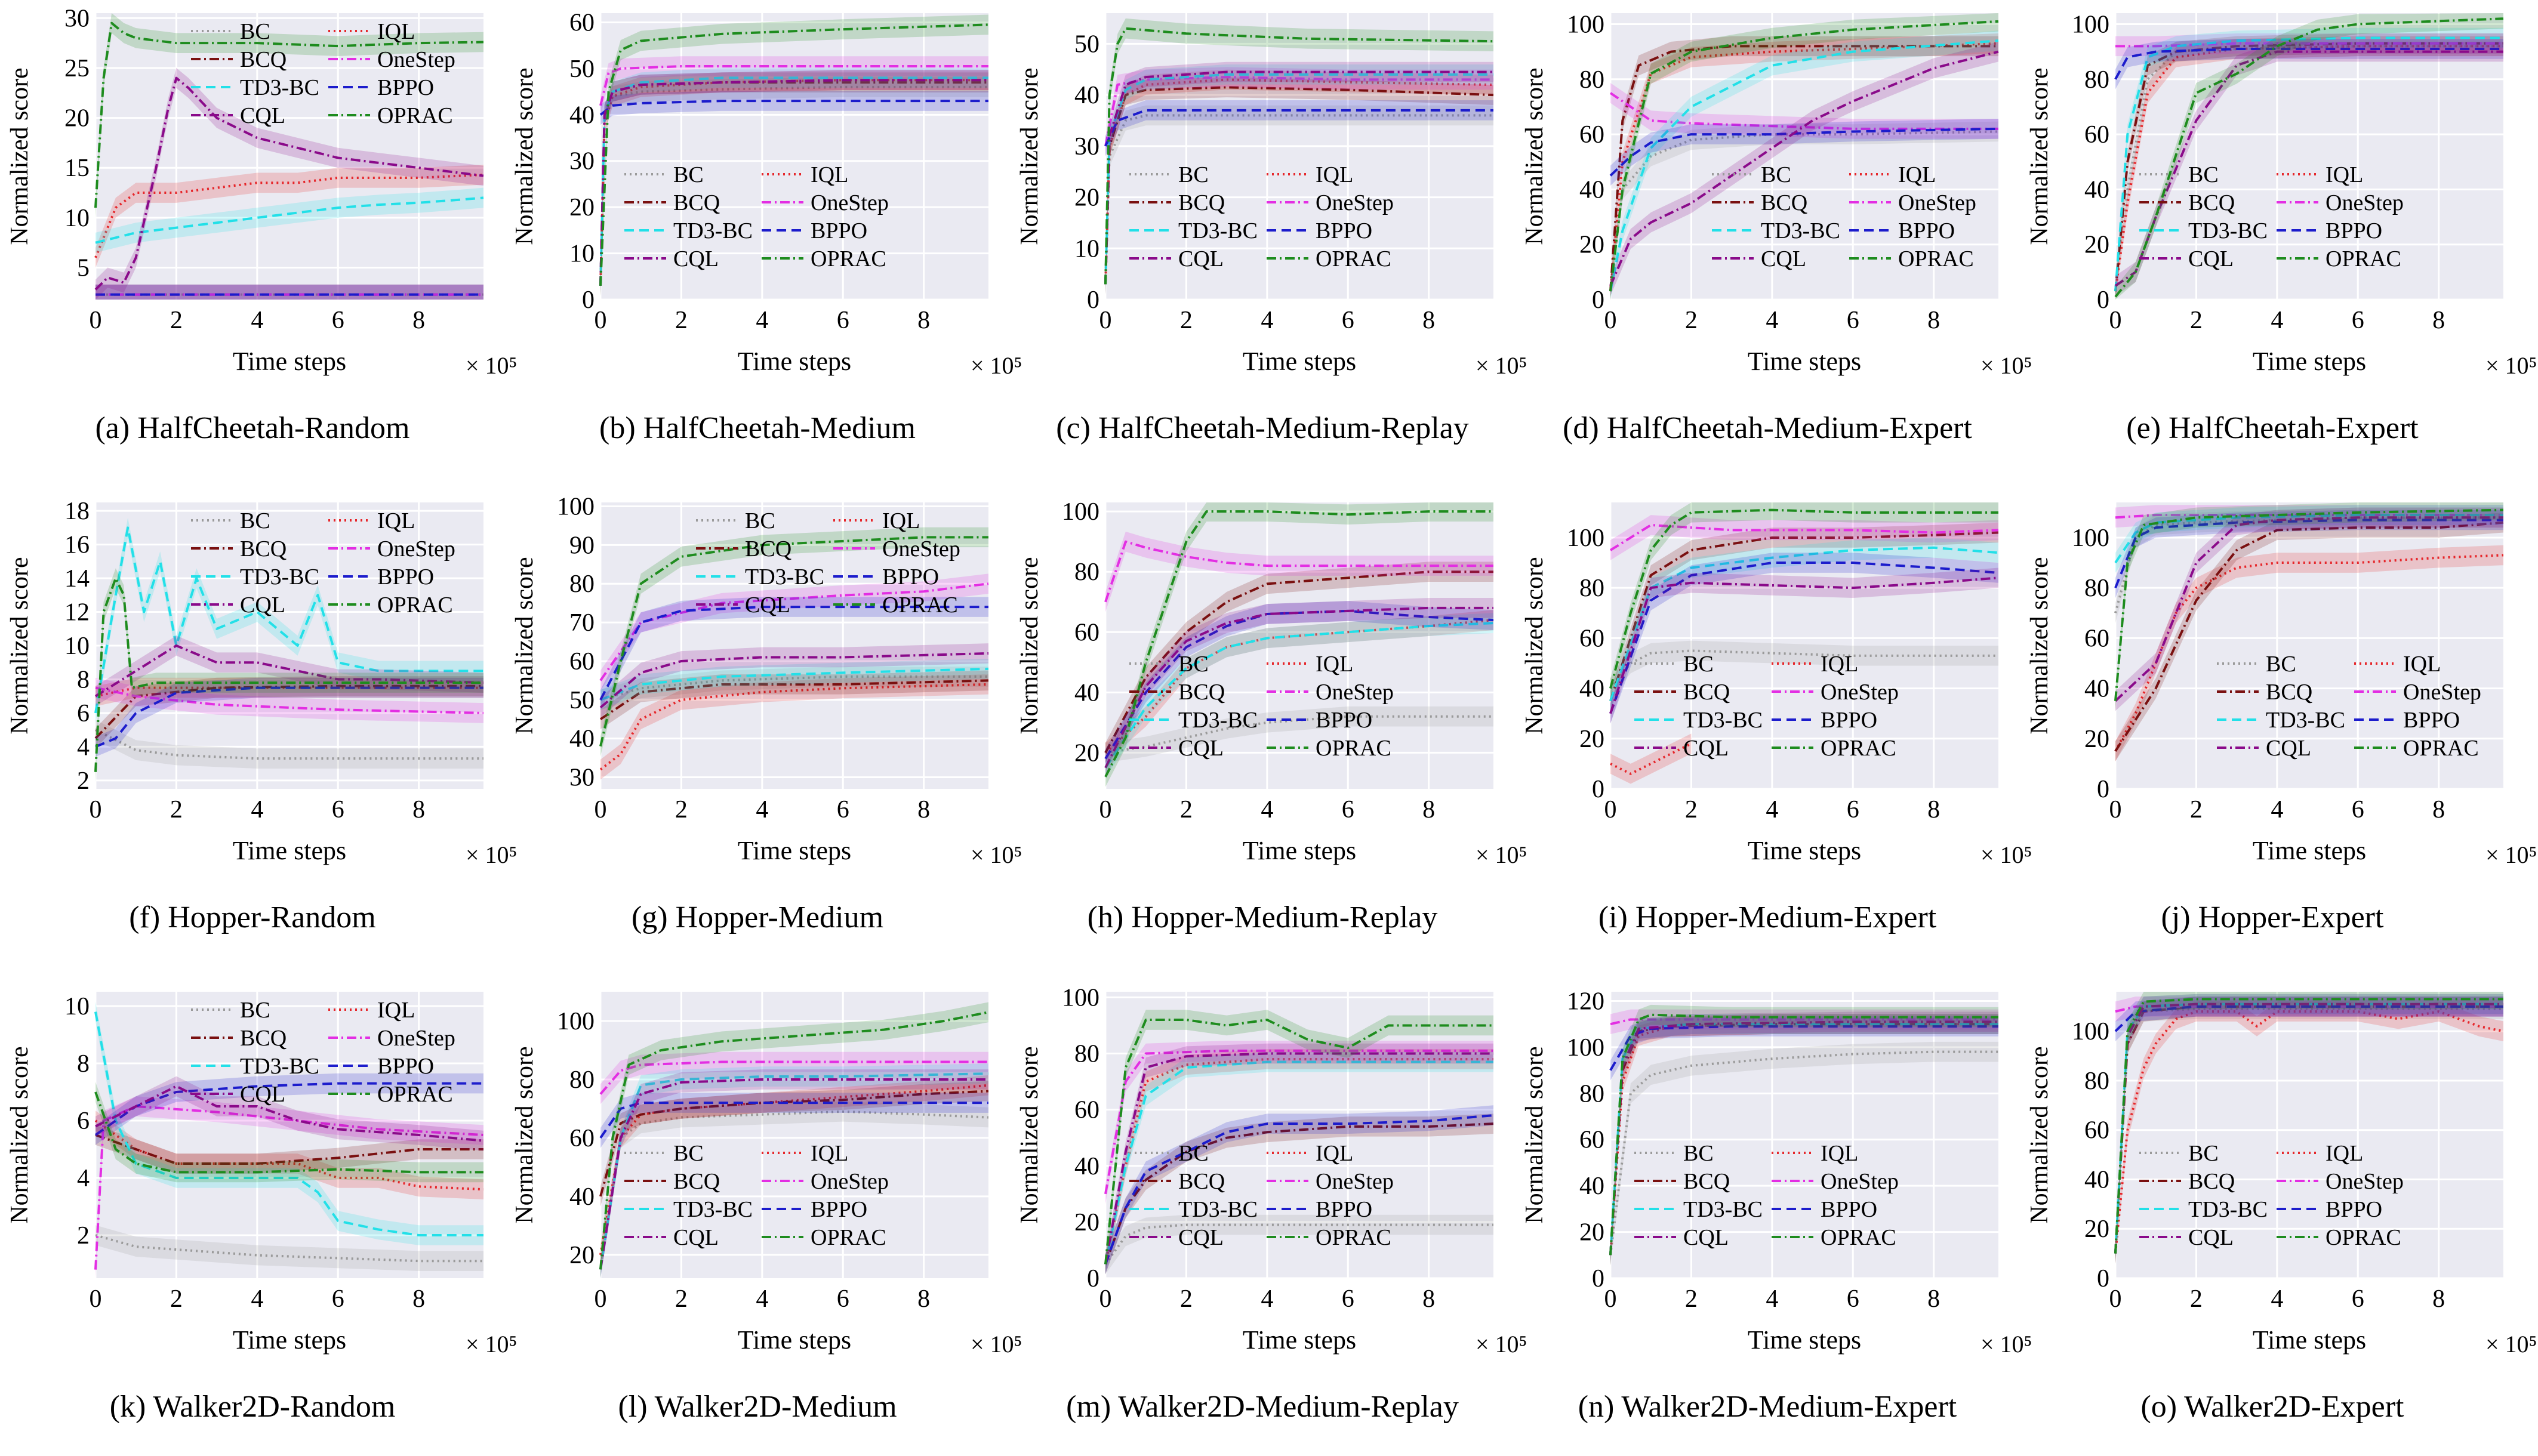 This screenshot has height=1456, width=2538. What do you see at coordinates (1344, 1209) in the screenshot?
I see `legend-label-bppo: BPPO` at bounding box center [1344, 1209].